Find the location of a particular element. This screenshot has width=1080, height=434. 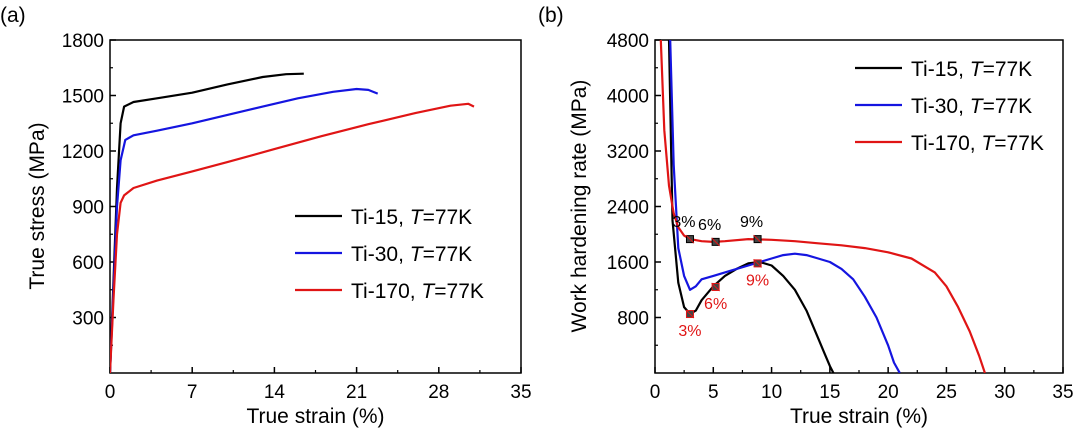

y-axis-label: True stress (MPa) is located at coordinates (37, 205).